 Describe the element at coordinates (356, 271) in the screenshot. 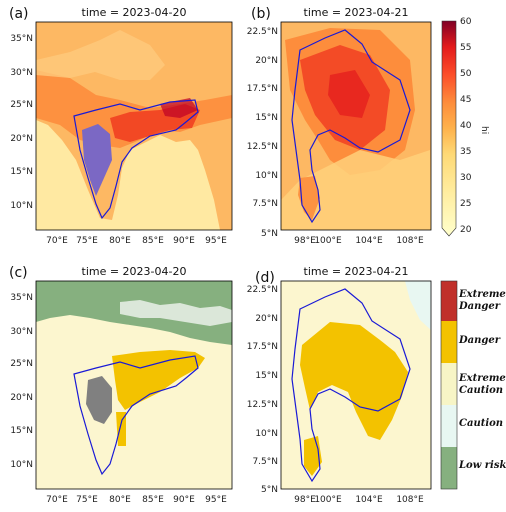

I see `panel-d-title: time = 2023-04-21` at that location.